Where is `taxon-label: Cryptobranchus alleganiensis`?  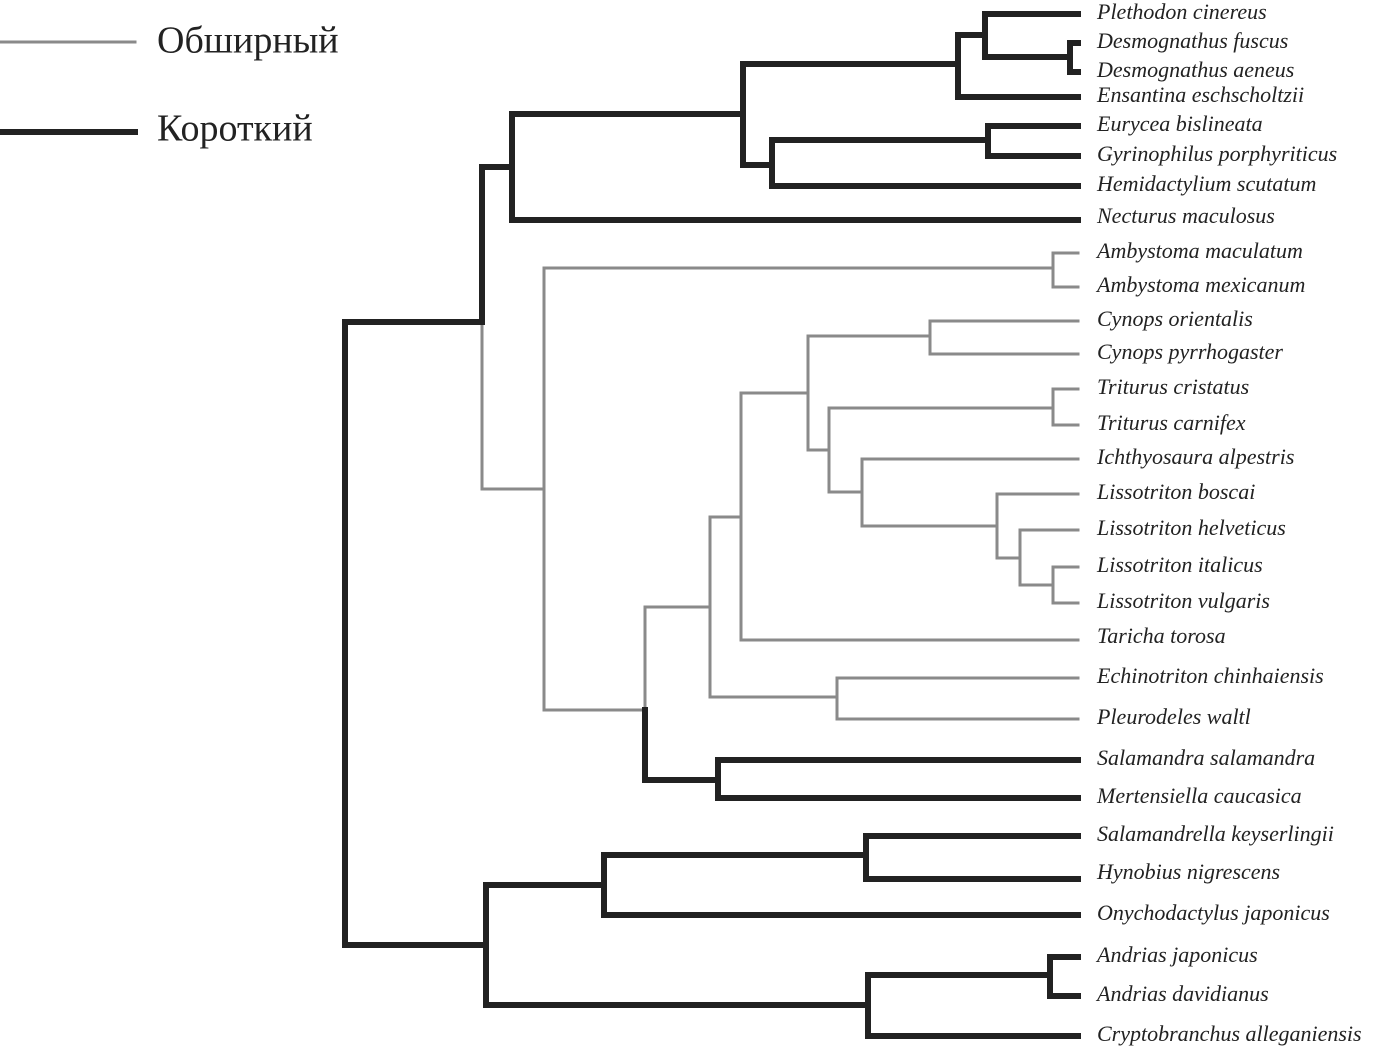 taxon-label: Cryptobranchus alleganiensis is located at coordinates (1229, 1033).